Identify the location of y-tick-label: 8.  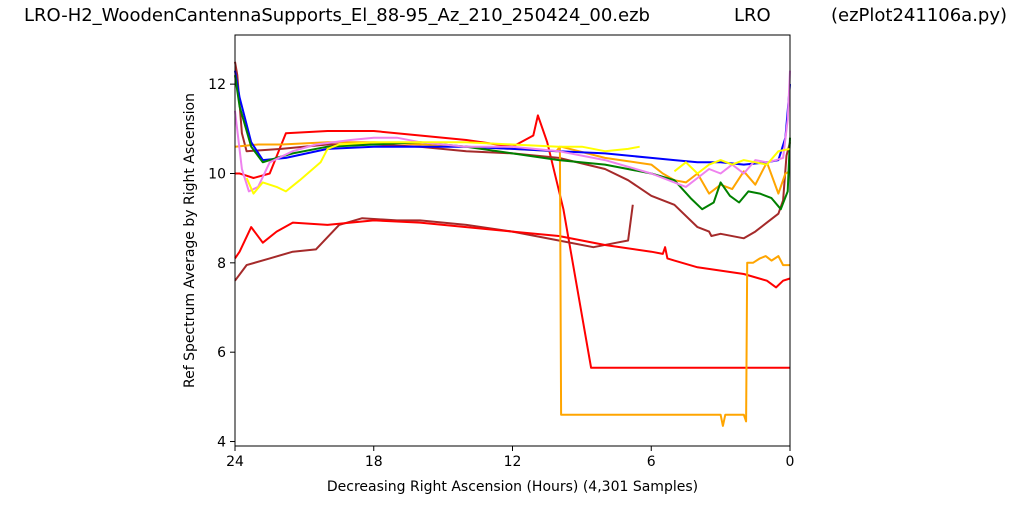
(221, 264).